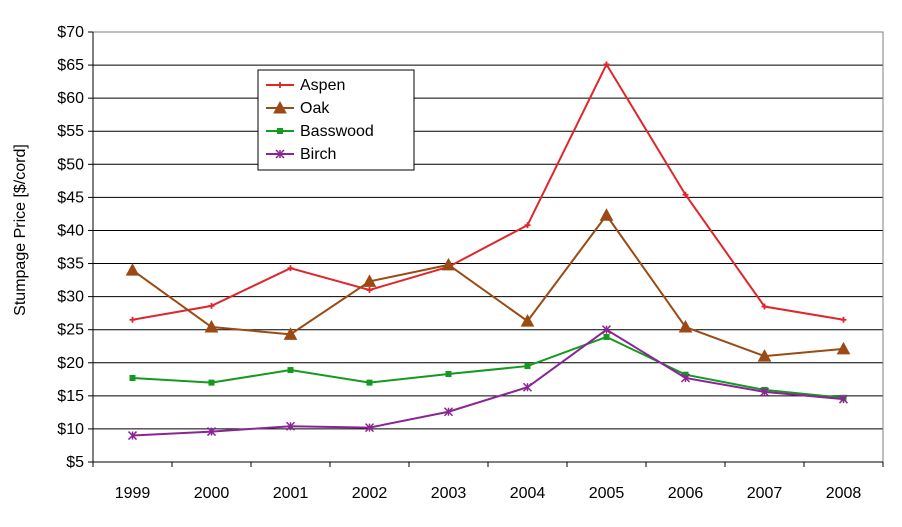  What do you see at coordinates (70, 264) in the screenshot?
I see `y-tick-label: $35` at bounding box center [70, 264].